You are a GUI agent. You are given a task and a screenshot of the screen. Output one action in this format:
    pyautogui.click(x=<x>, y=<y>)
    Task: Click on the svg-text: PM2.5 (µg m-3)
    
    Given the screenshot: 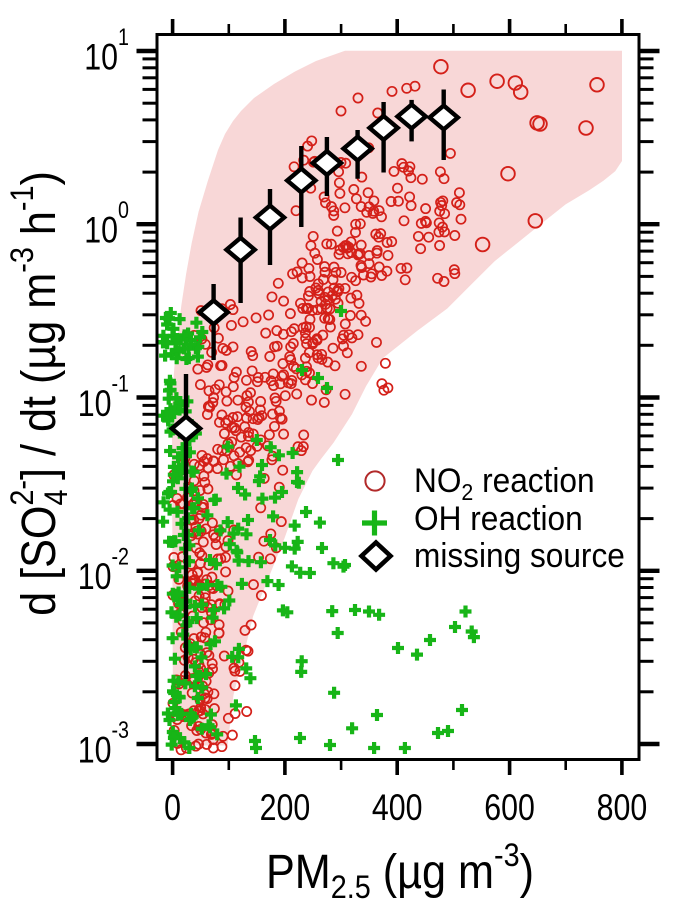 What is the action you would take?
    pyautogui.click(x=400, y=869)
    